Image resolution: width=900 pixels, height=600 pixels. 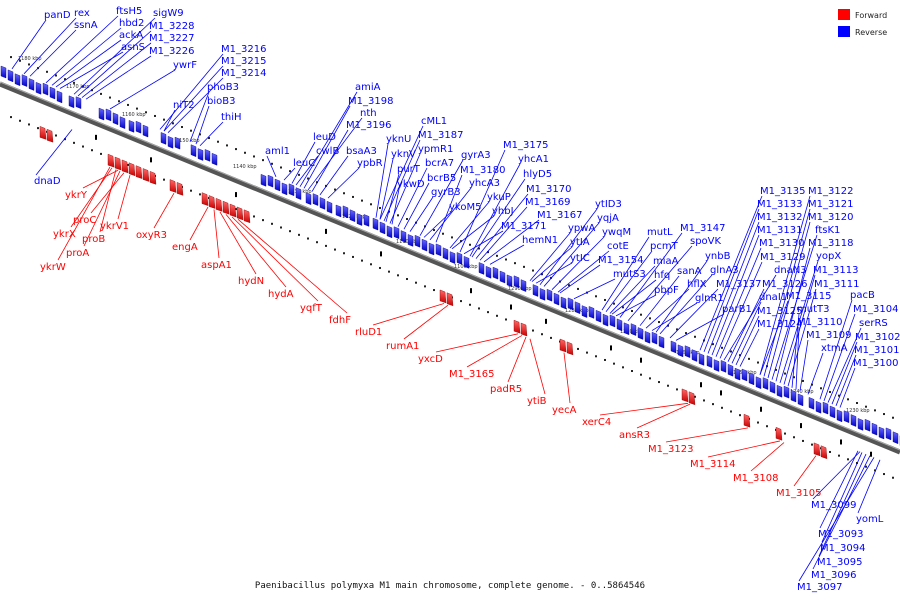 I want to click on forward-gene-label: padR5, so click(x=506, y=389).